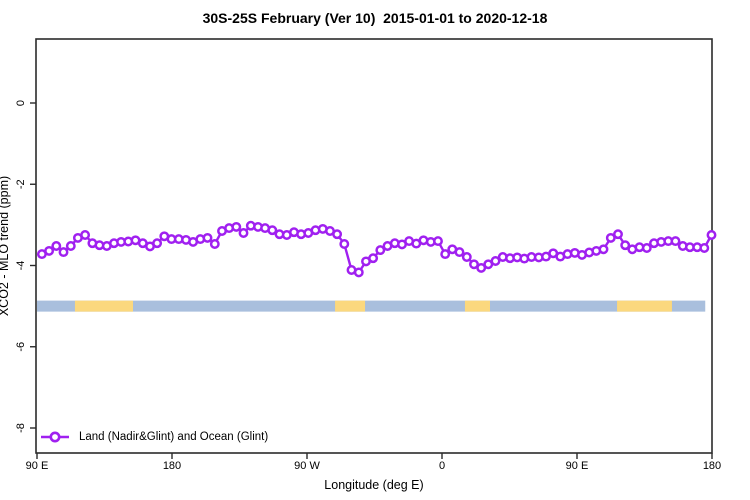  What do you see at coordinates (374, 485) in the screenshot?
I see `x-axis-label: Longitude (deg E)` at bounding box center [374, 485].